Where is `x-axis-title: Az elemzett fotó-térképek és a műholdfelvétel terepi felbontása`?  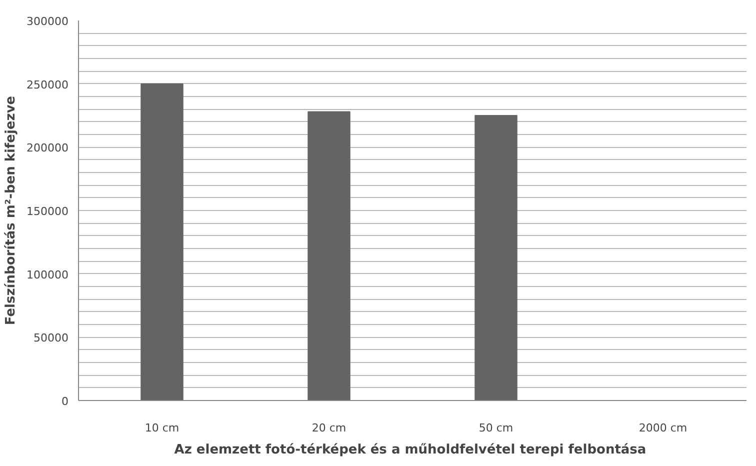 x-axis-title: Az elemzett fotó-térképek és a műholdfelvétel terepi felbontása is located at coordinates (410, 450).